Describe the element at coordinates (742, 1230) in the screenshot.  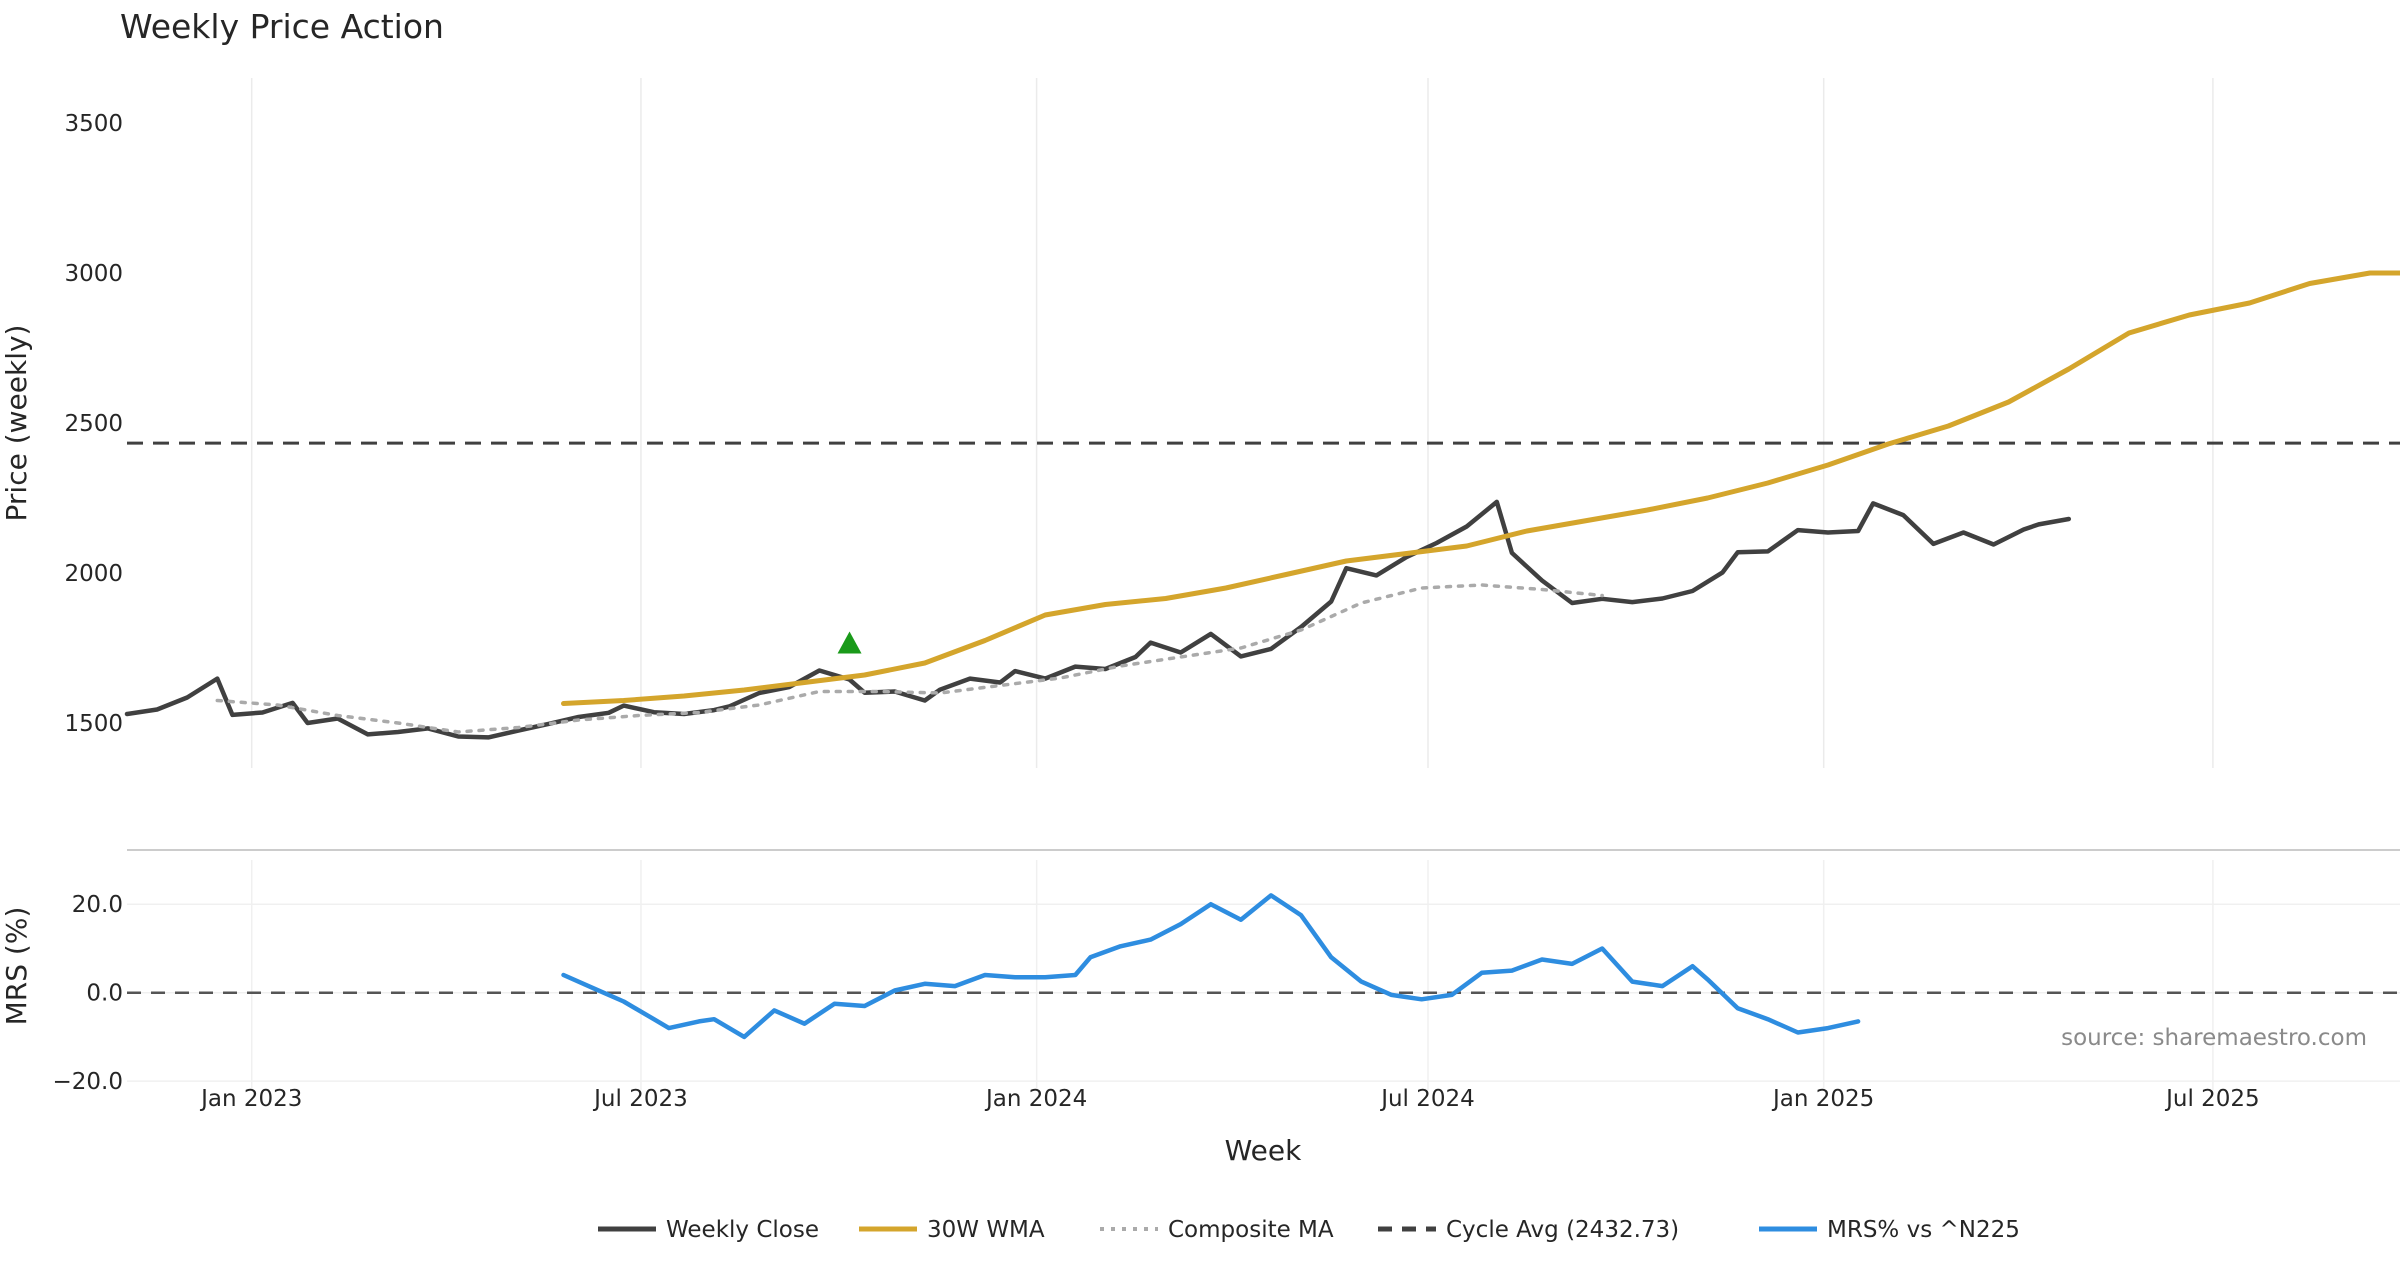
I see `legend-label: Weekly Close` at that location.